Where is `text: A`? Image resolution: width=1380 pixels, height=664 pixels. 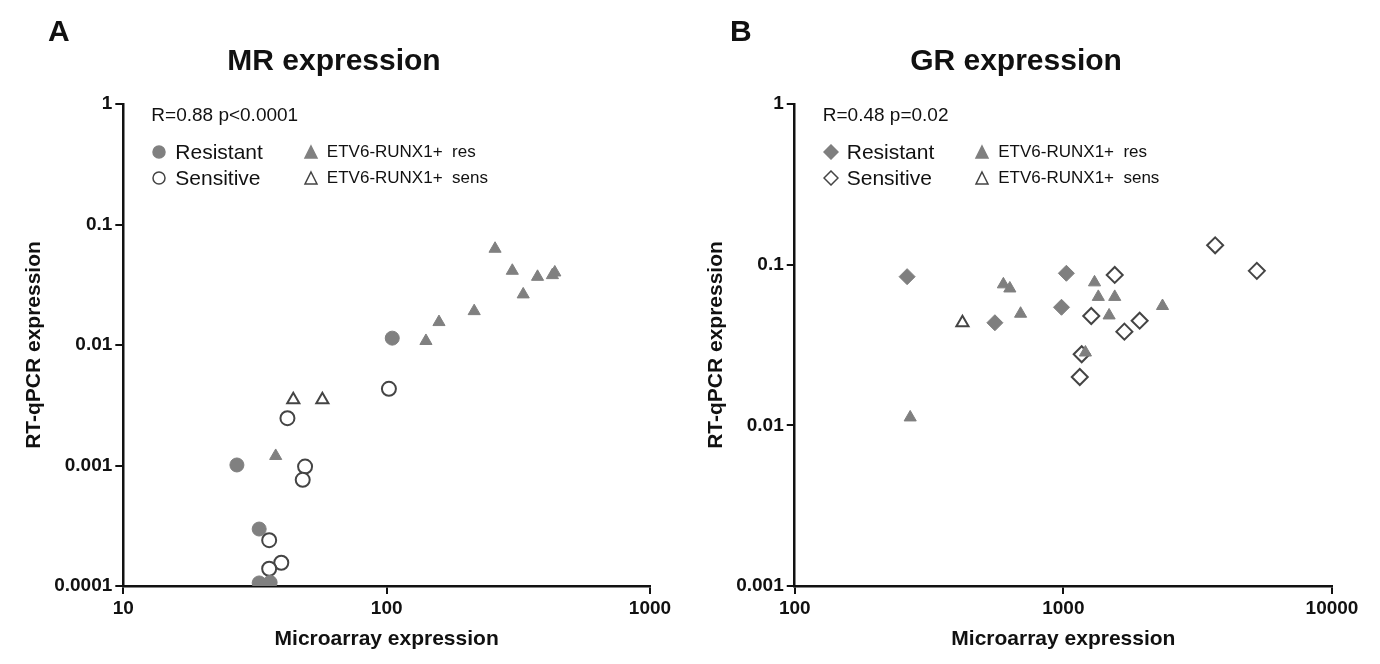
text: A is located at coordinates (59, 31).